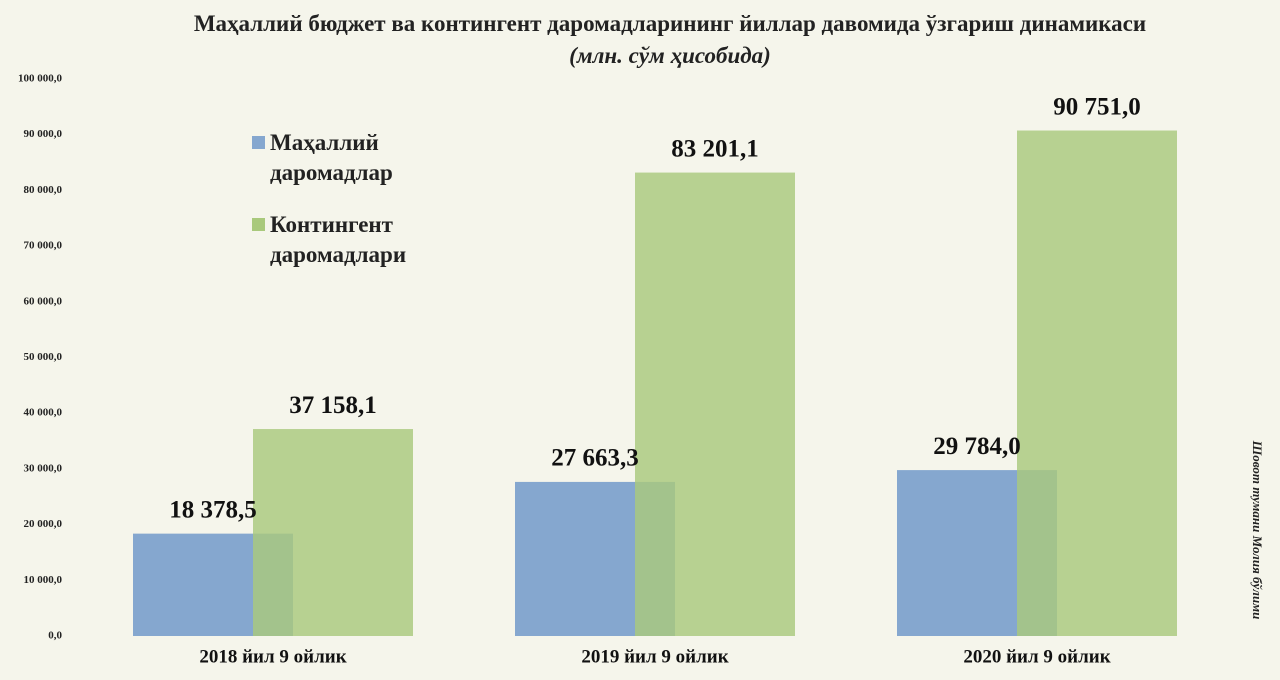 The height and width of the screenshot is (680, 1280). What do you see at coordinates (977, 446) in the screenshot?
I see `value-label: 29 784,0` at bounding box center [977, 446].